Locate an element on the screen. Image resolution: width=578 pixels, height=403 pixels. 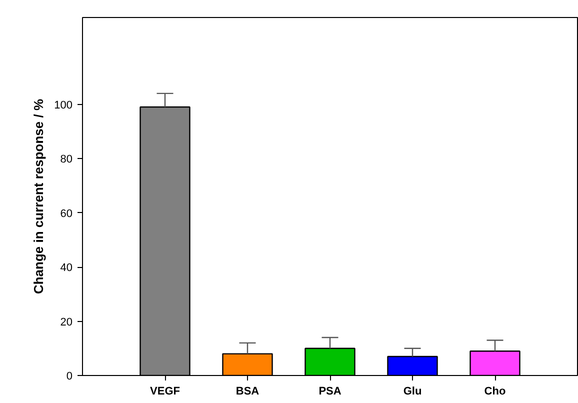
y-tick-label: 100 is located at coordinates (63, 105).